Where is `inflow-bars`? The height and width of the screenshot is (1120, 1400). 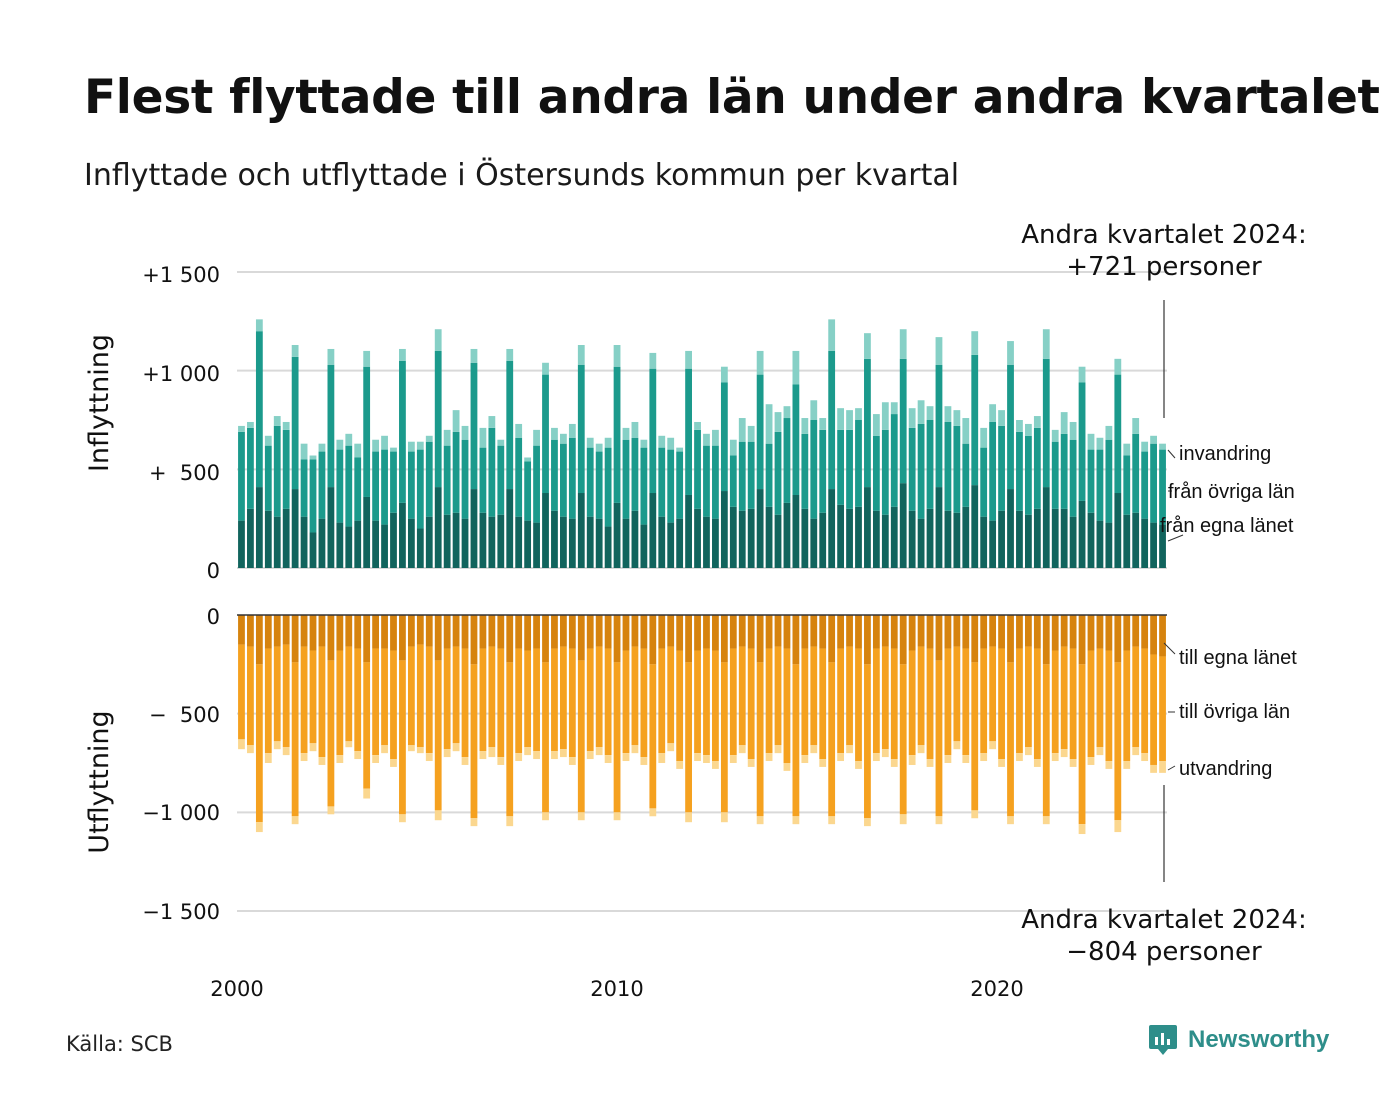
inflow-bars is located at coordinates (702, 443).